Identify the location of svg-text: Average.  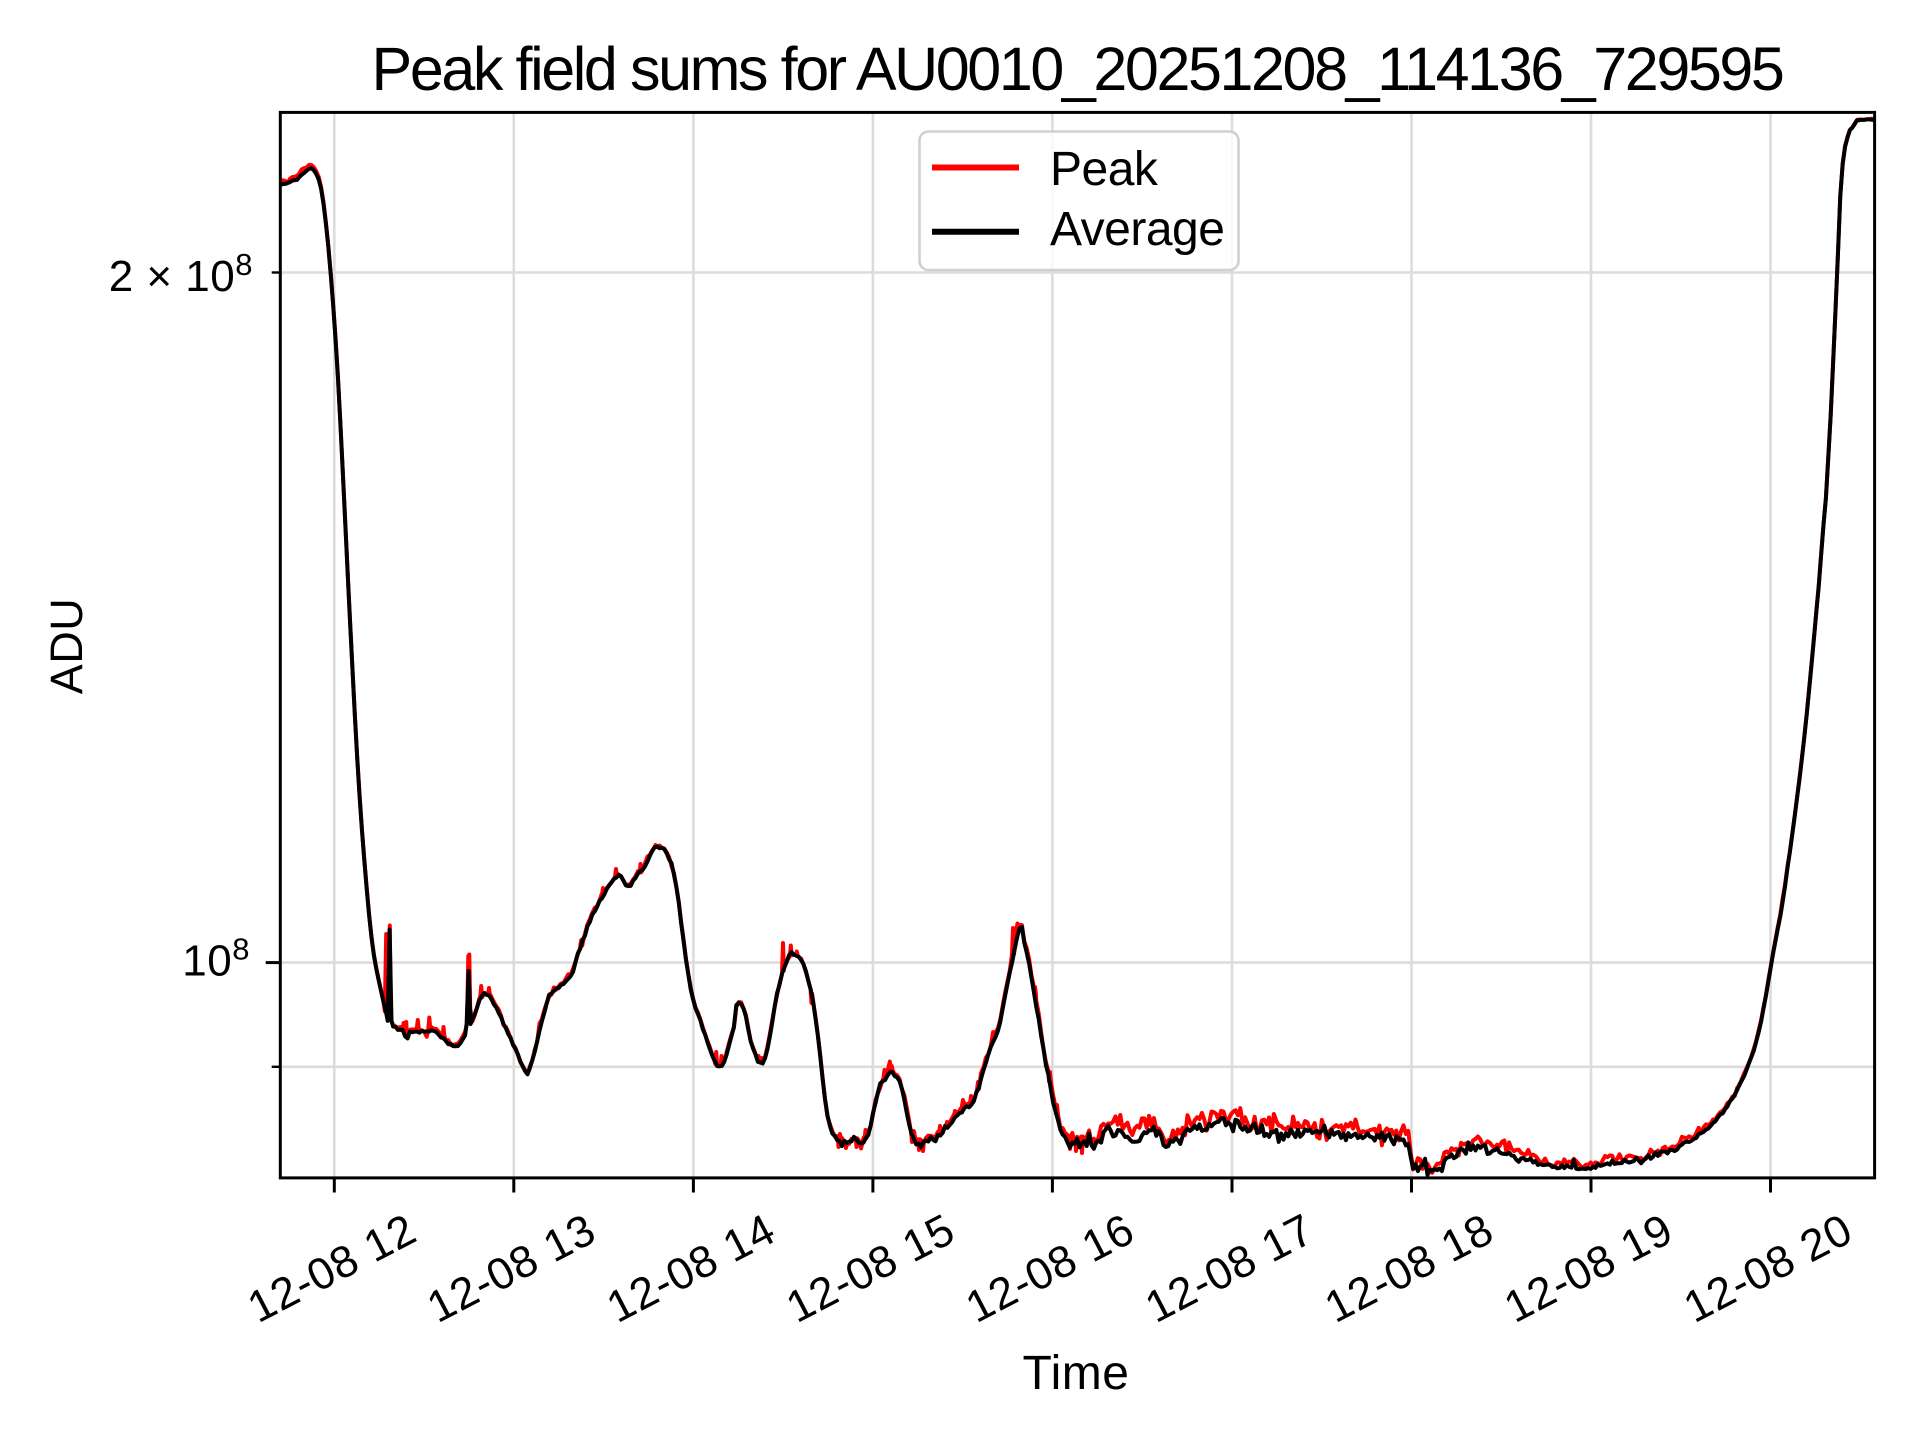
(1137, 229).